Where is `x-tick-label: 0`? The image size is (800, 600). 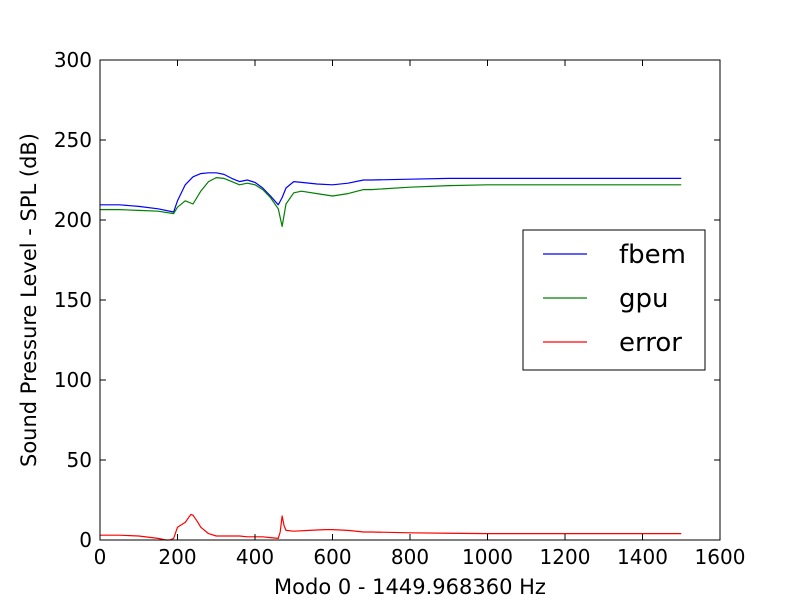
x-tick-label: 0 is located at coordinates (100, 557).